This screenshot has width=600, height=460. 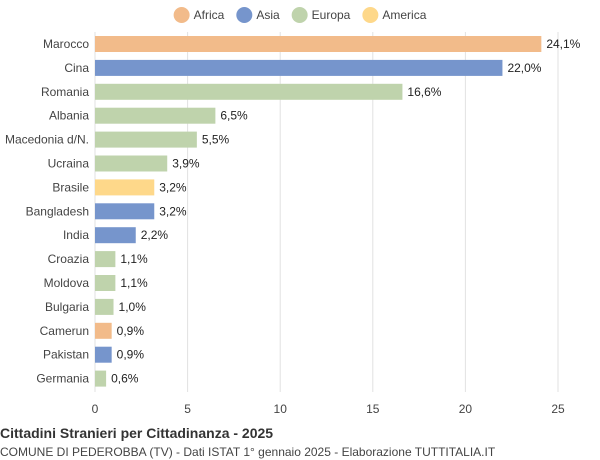 What do you see at coordinates (186, 164) in the screenshot?
I see `value-label: 3,9%` at bounding box center [186, 164].